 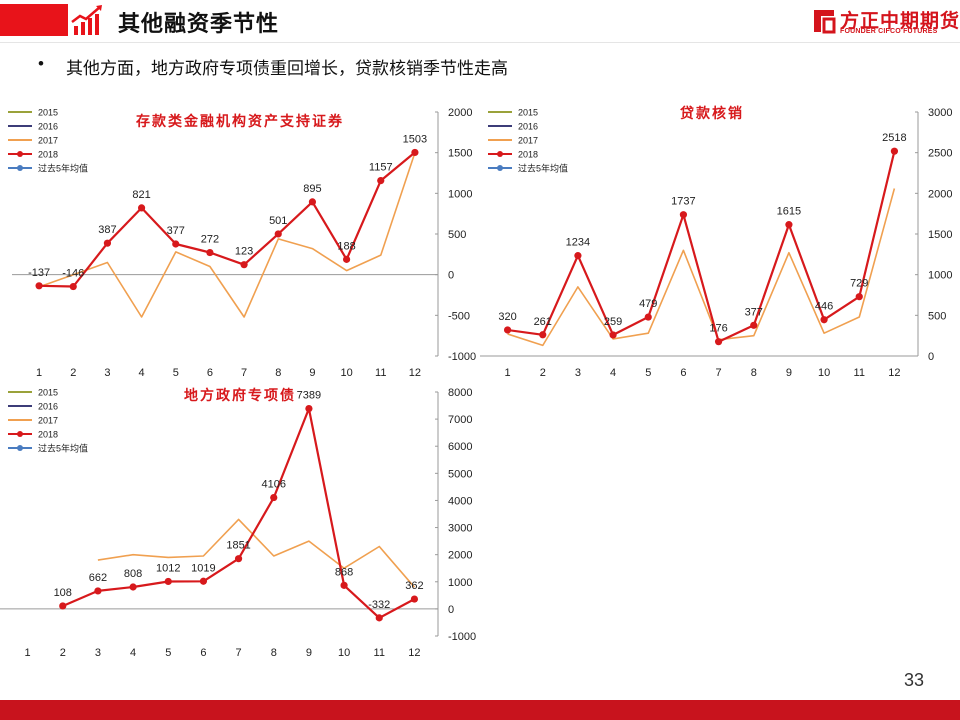 I want to click on data-label: 272, so click(x=210, y=240).